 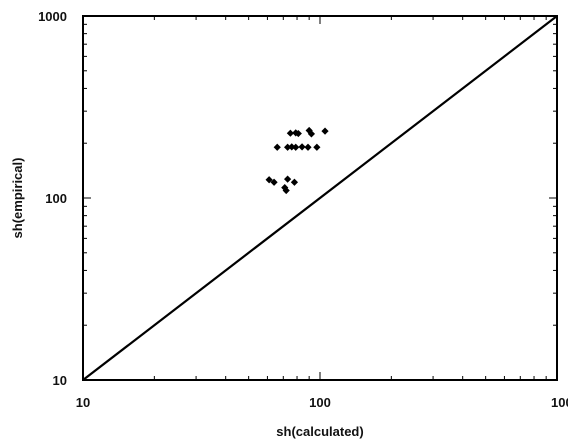 What do you see at coordinates (56, 198) in the screenshot?
I see `y-tick-label: 100` at bounding box center [56, 198].